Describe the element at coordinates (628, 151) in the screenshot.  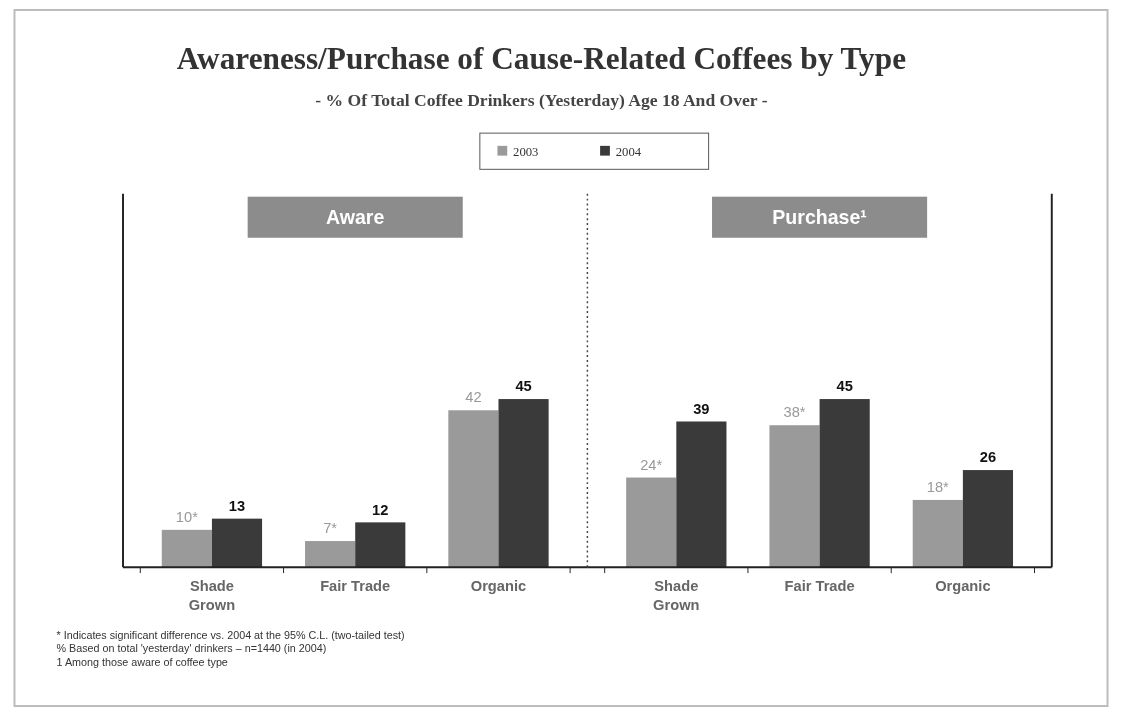
I see `legend-label: 2004` at that location.